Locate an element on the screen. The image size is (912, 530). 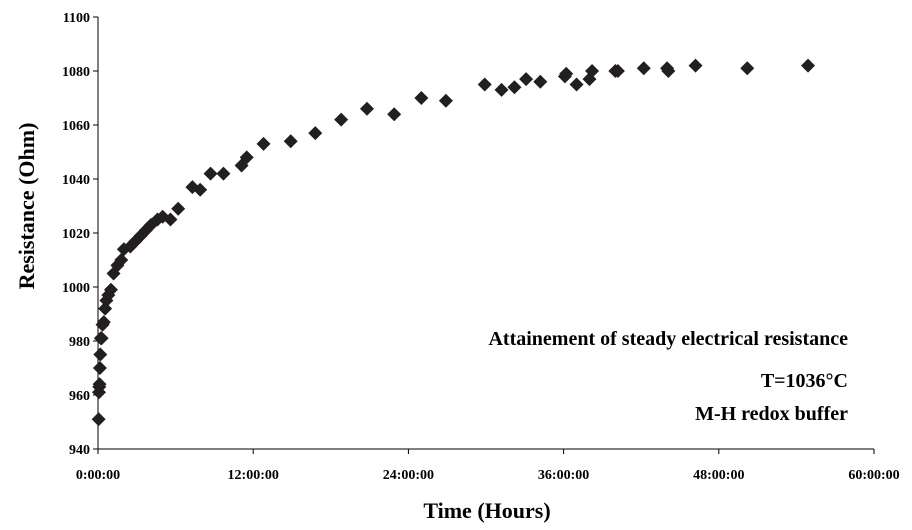
y-tick-label: 1020 is located at coordinates (76, 234).